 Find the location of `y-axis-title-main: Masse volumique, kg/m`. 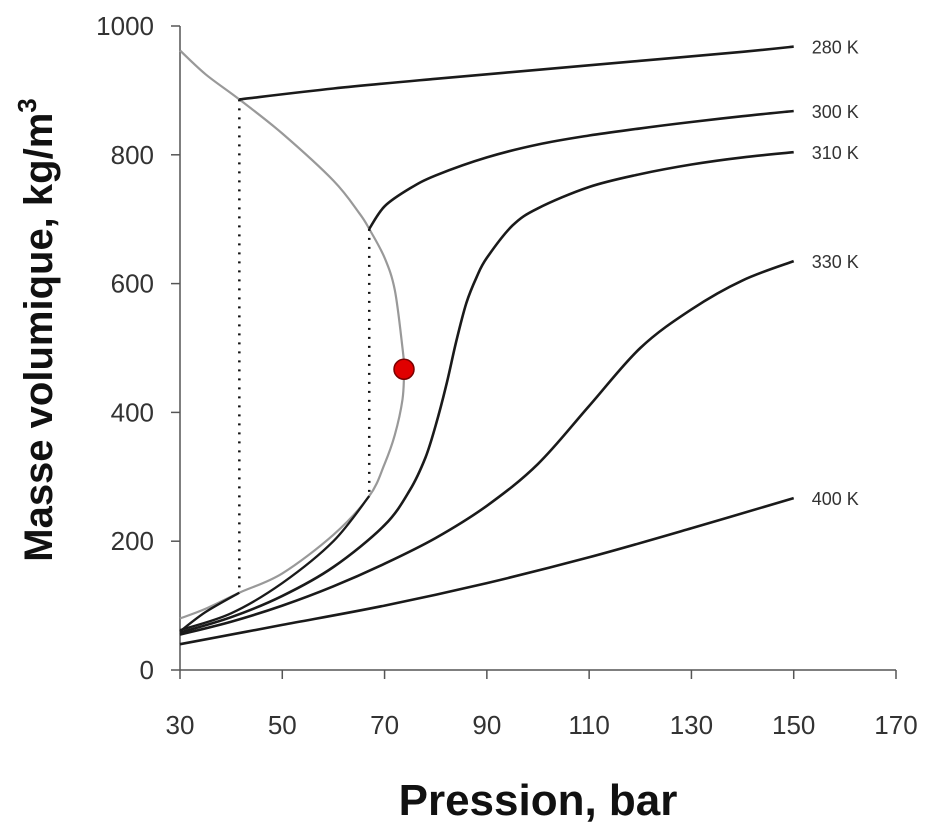

y-axis-title-main: Masse volumique, kg/m is located at coordinates (39, 337).